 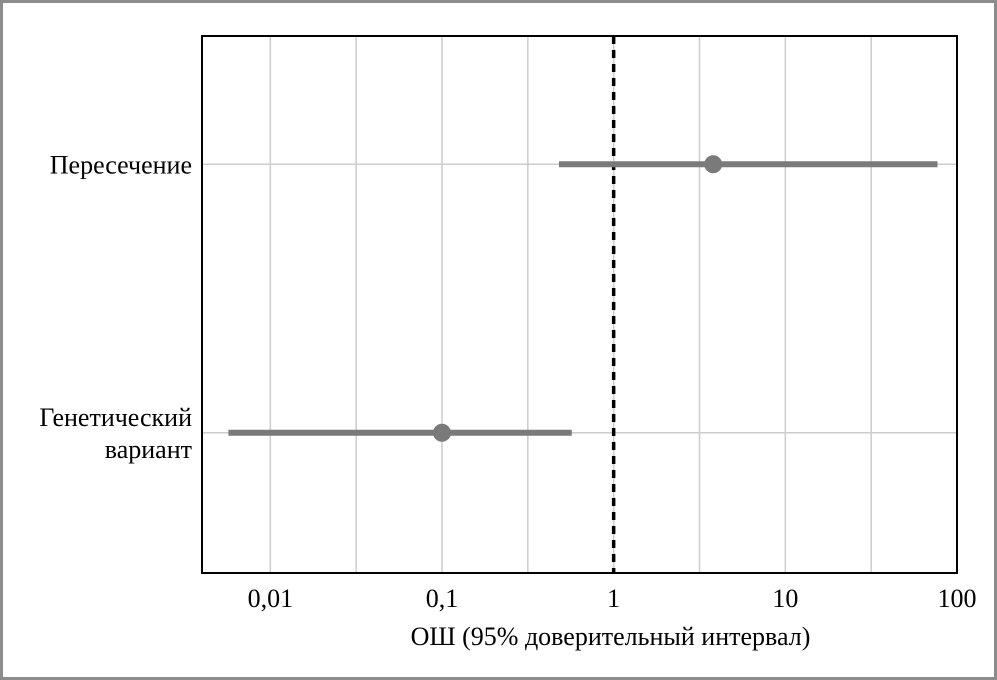 I want to click on x-tick-labels: 0,01 0,1 1 10 100, so click(x=612, y=598).